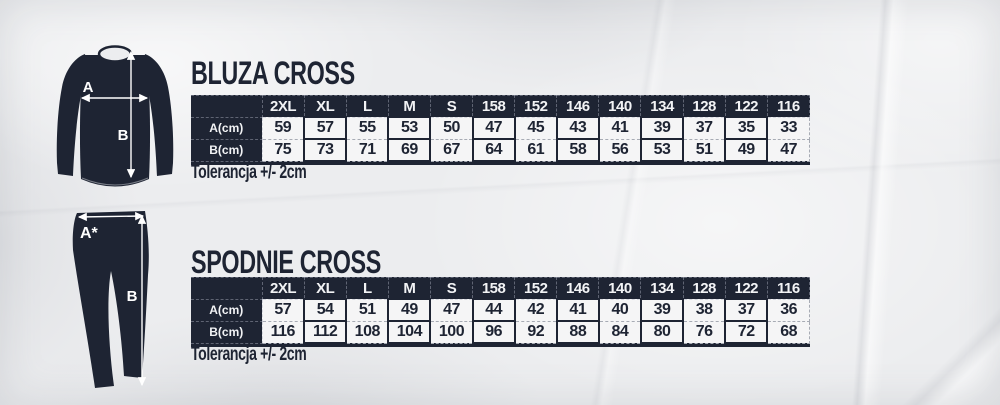 This screenshot has height=405, width=1000. Describe the element at coordinates (788, 128) in the screenshot. I see `size-value-cell: 33` at that location.